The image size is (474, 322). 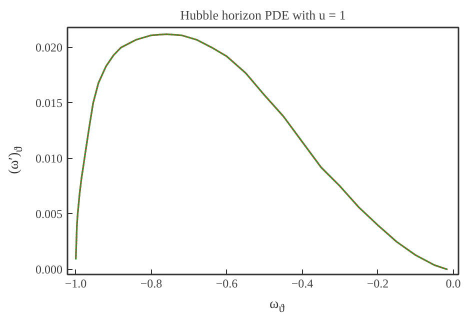 What do you see at coordinates (263, 15) in the screenshot?
I see `chart-title: Hubble horizon PDE with u = 1` at bounding box center [263, 15].